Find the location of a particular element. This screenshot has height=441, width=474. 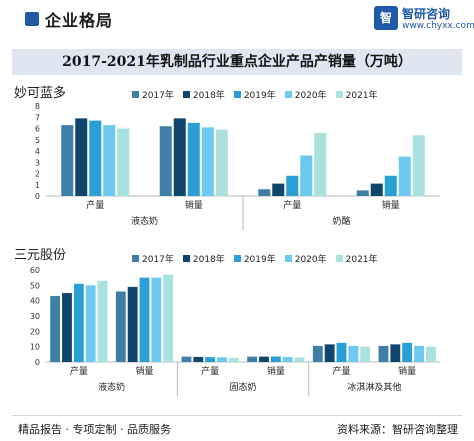

page-footer: 精品报告 · 专项定制 · 品质服务 资料来源：智研咨询整理 is located at coordinates (237, 428).